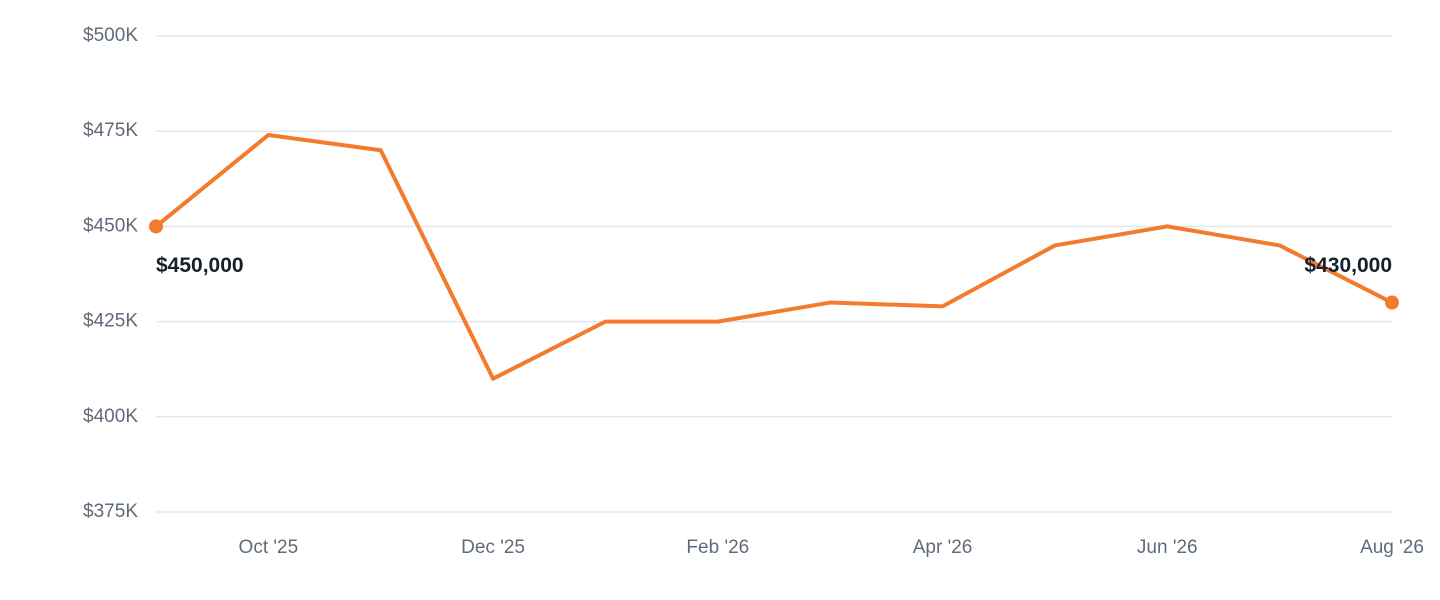 Image resolution: width=1440 pixels, height=600 pixels. Describe the element at coordinates (1348, 265) in the screenshot. I see `value-label: $430,000` at that location.